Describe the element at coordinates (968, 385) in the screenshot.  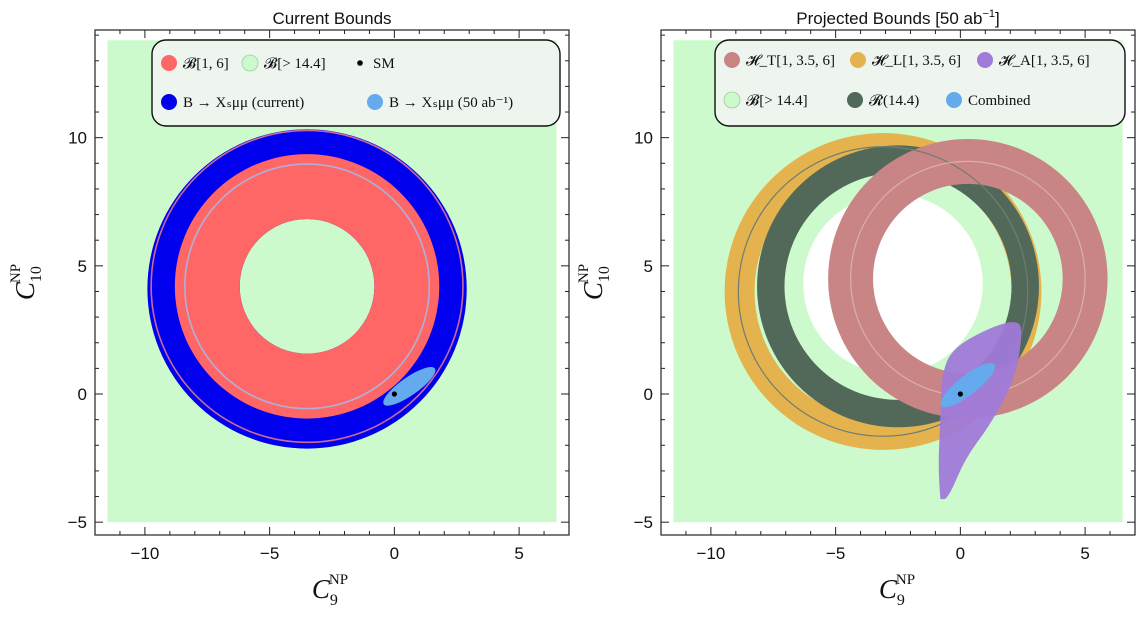
I see `region-combined` at that location.